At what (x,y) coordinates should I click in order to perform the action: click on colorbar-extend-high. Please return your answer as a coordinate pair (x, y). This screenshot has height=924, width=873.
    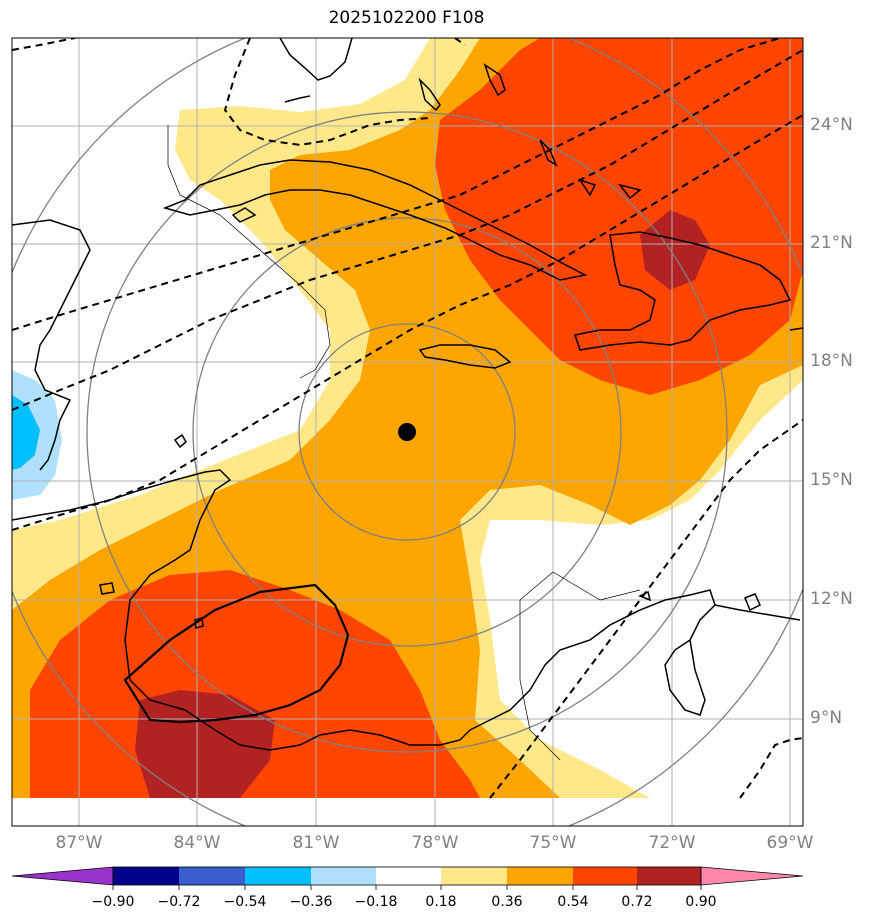
    Looking at the image, I should click on (752, 876).